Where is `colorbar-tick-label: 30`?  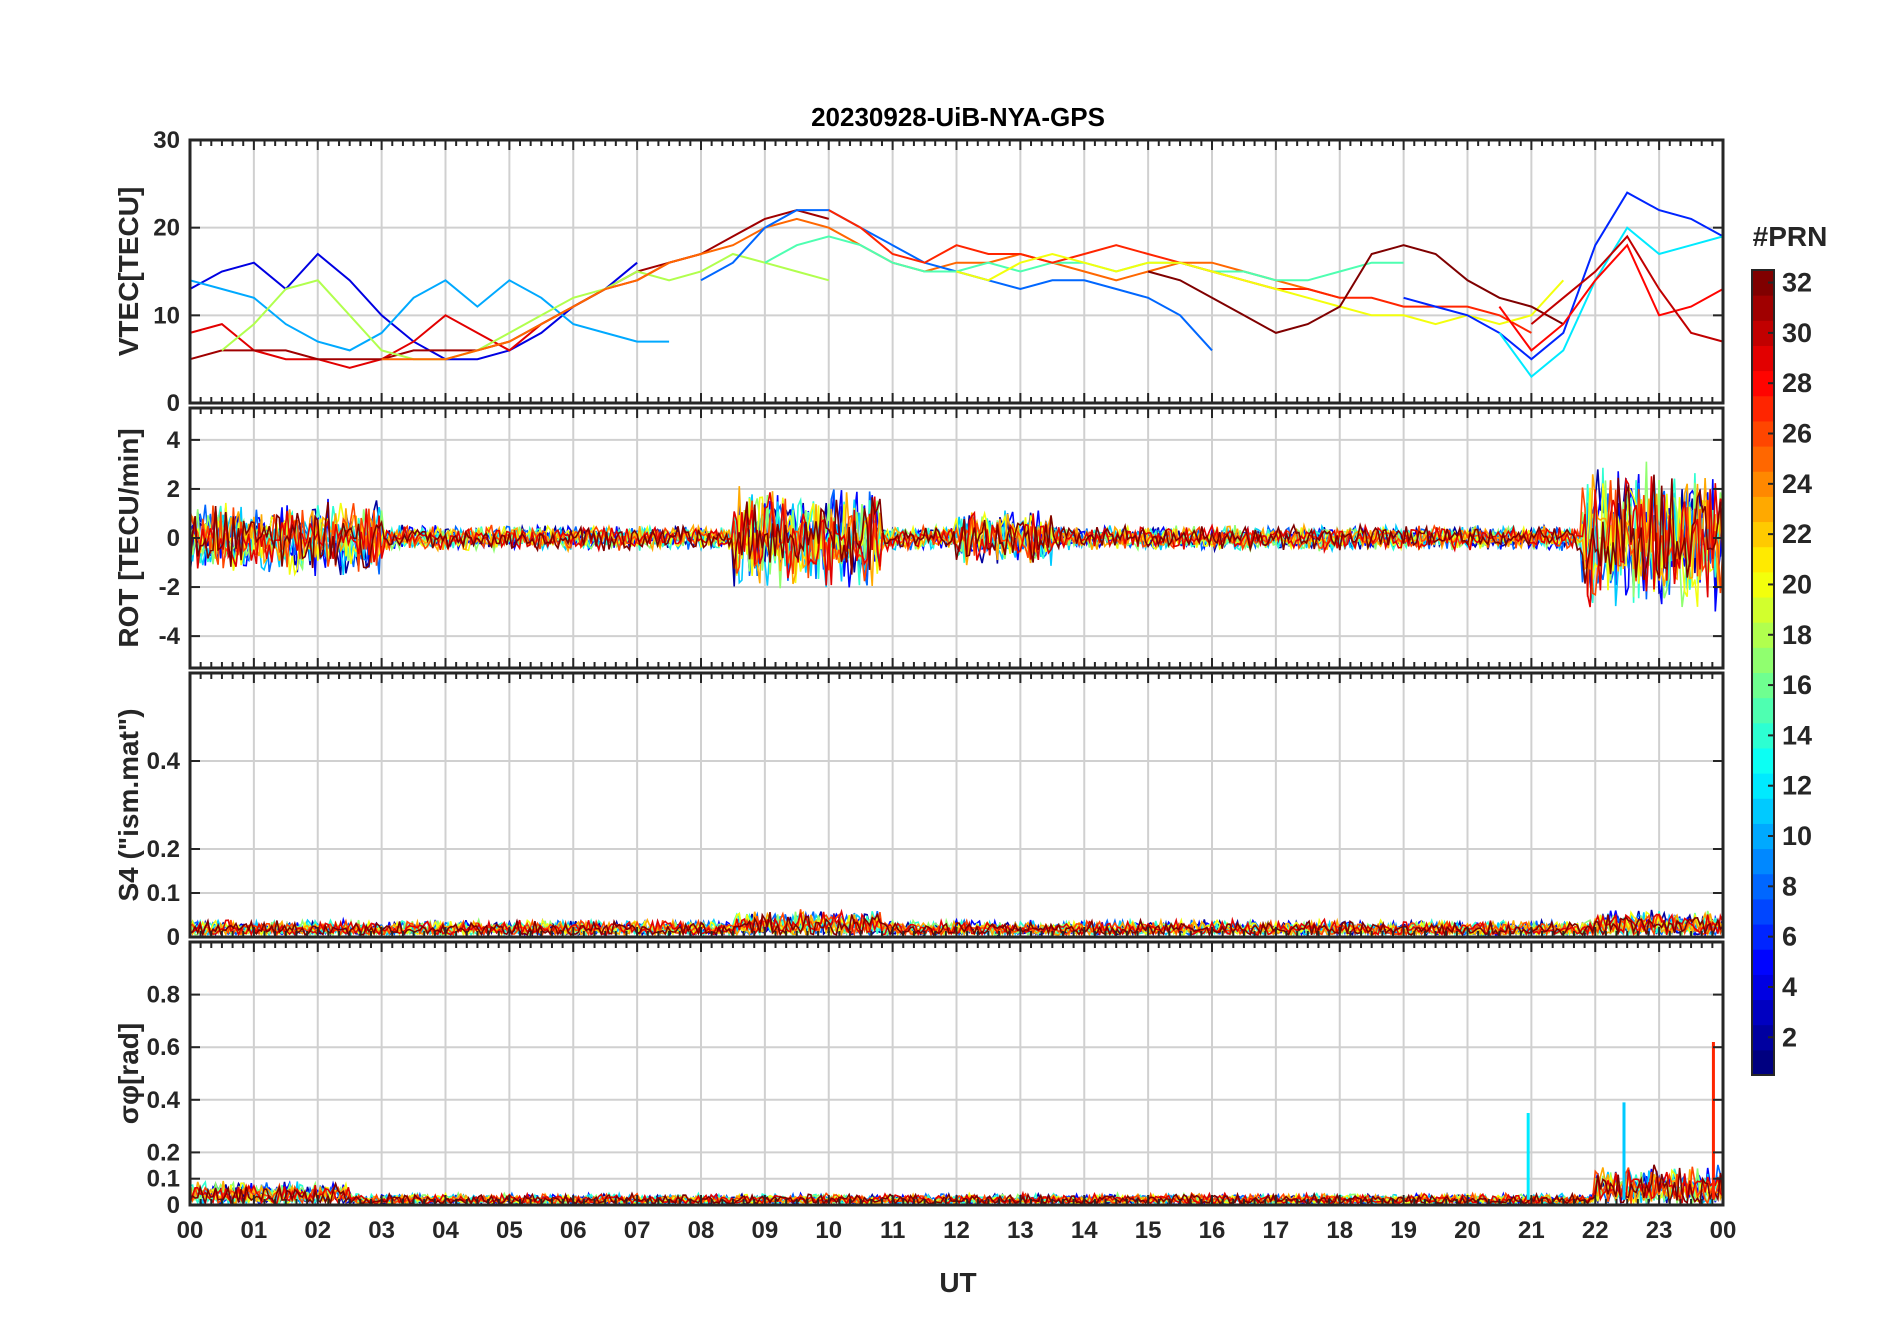
colorbar-tick-label: 30 is located at coordinates (1797, 333).